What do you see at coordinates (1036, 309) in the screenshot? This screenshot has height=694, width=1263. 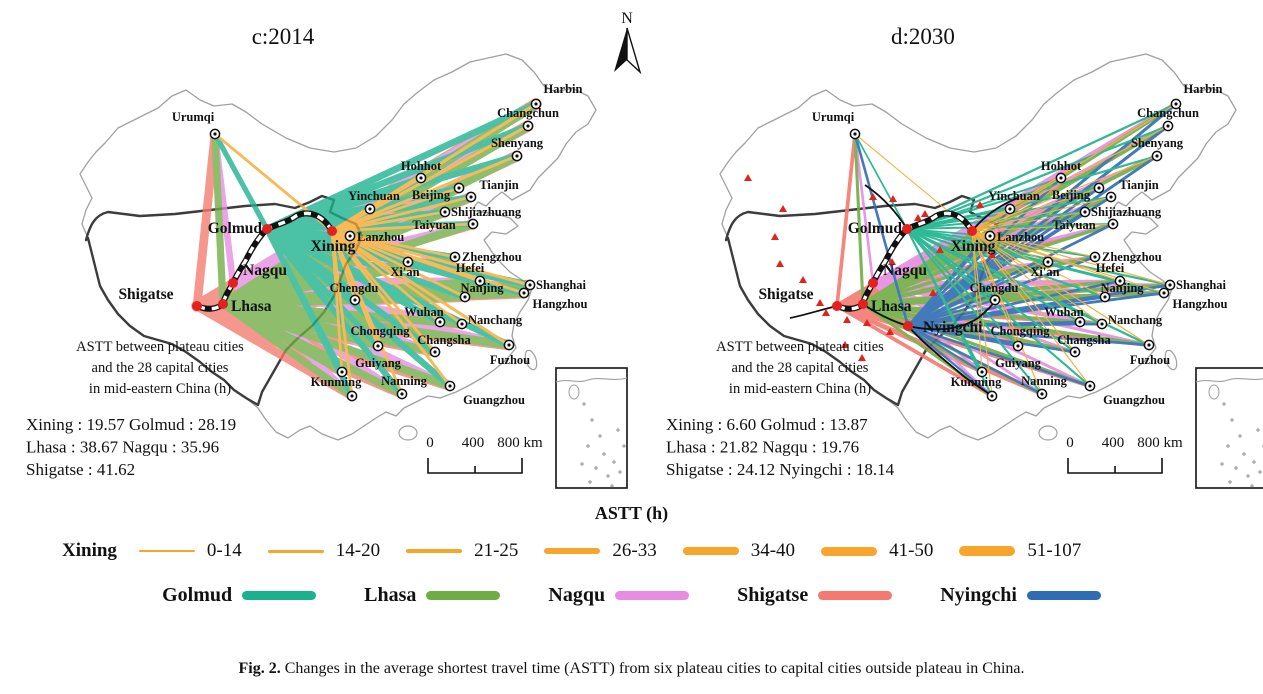 I see `astt-line-nyingchi-hangzhou` at bounding box center [1036, 309].